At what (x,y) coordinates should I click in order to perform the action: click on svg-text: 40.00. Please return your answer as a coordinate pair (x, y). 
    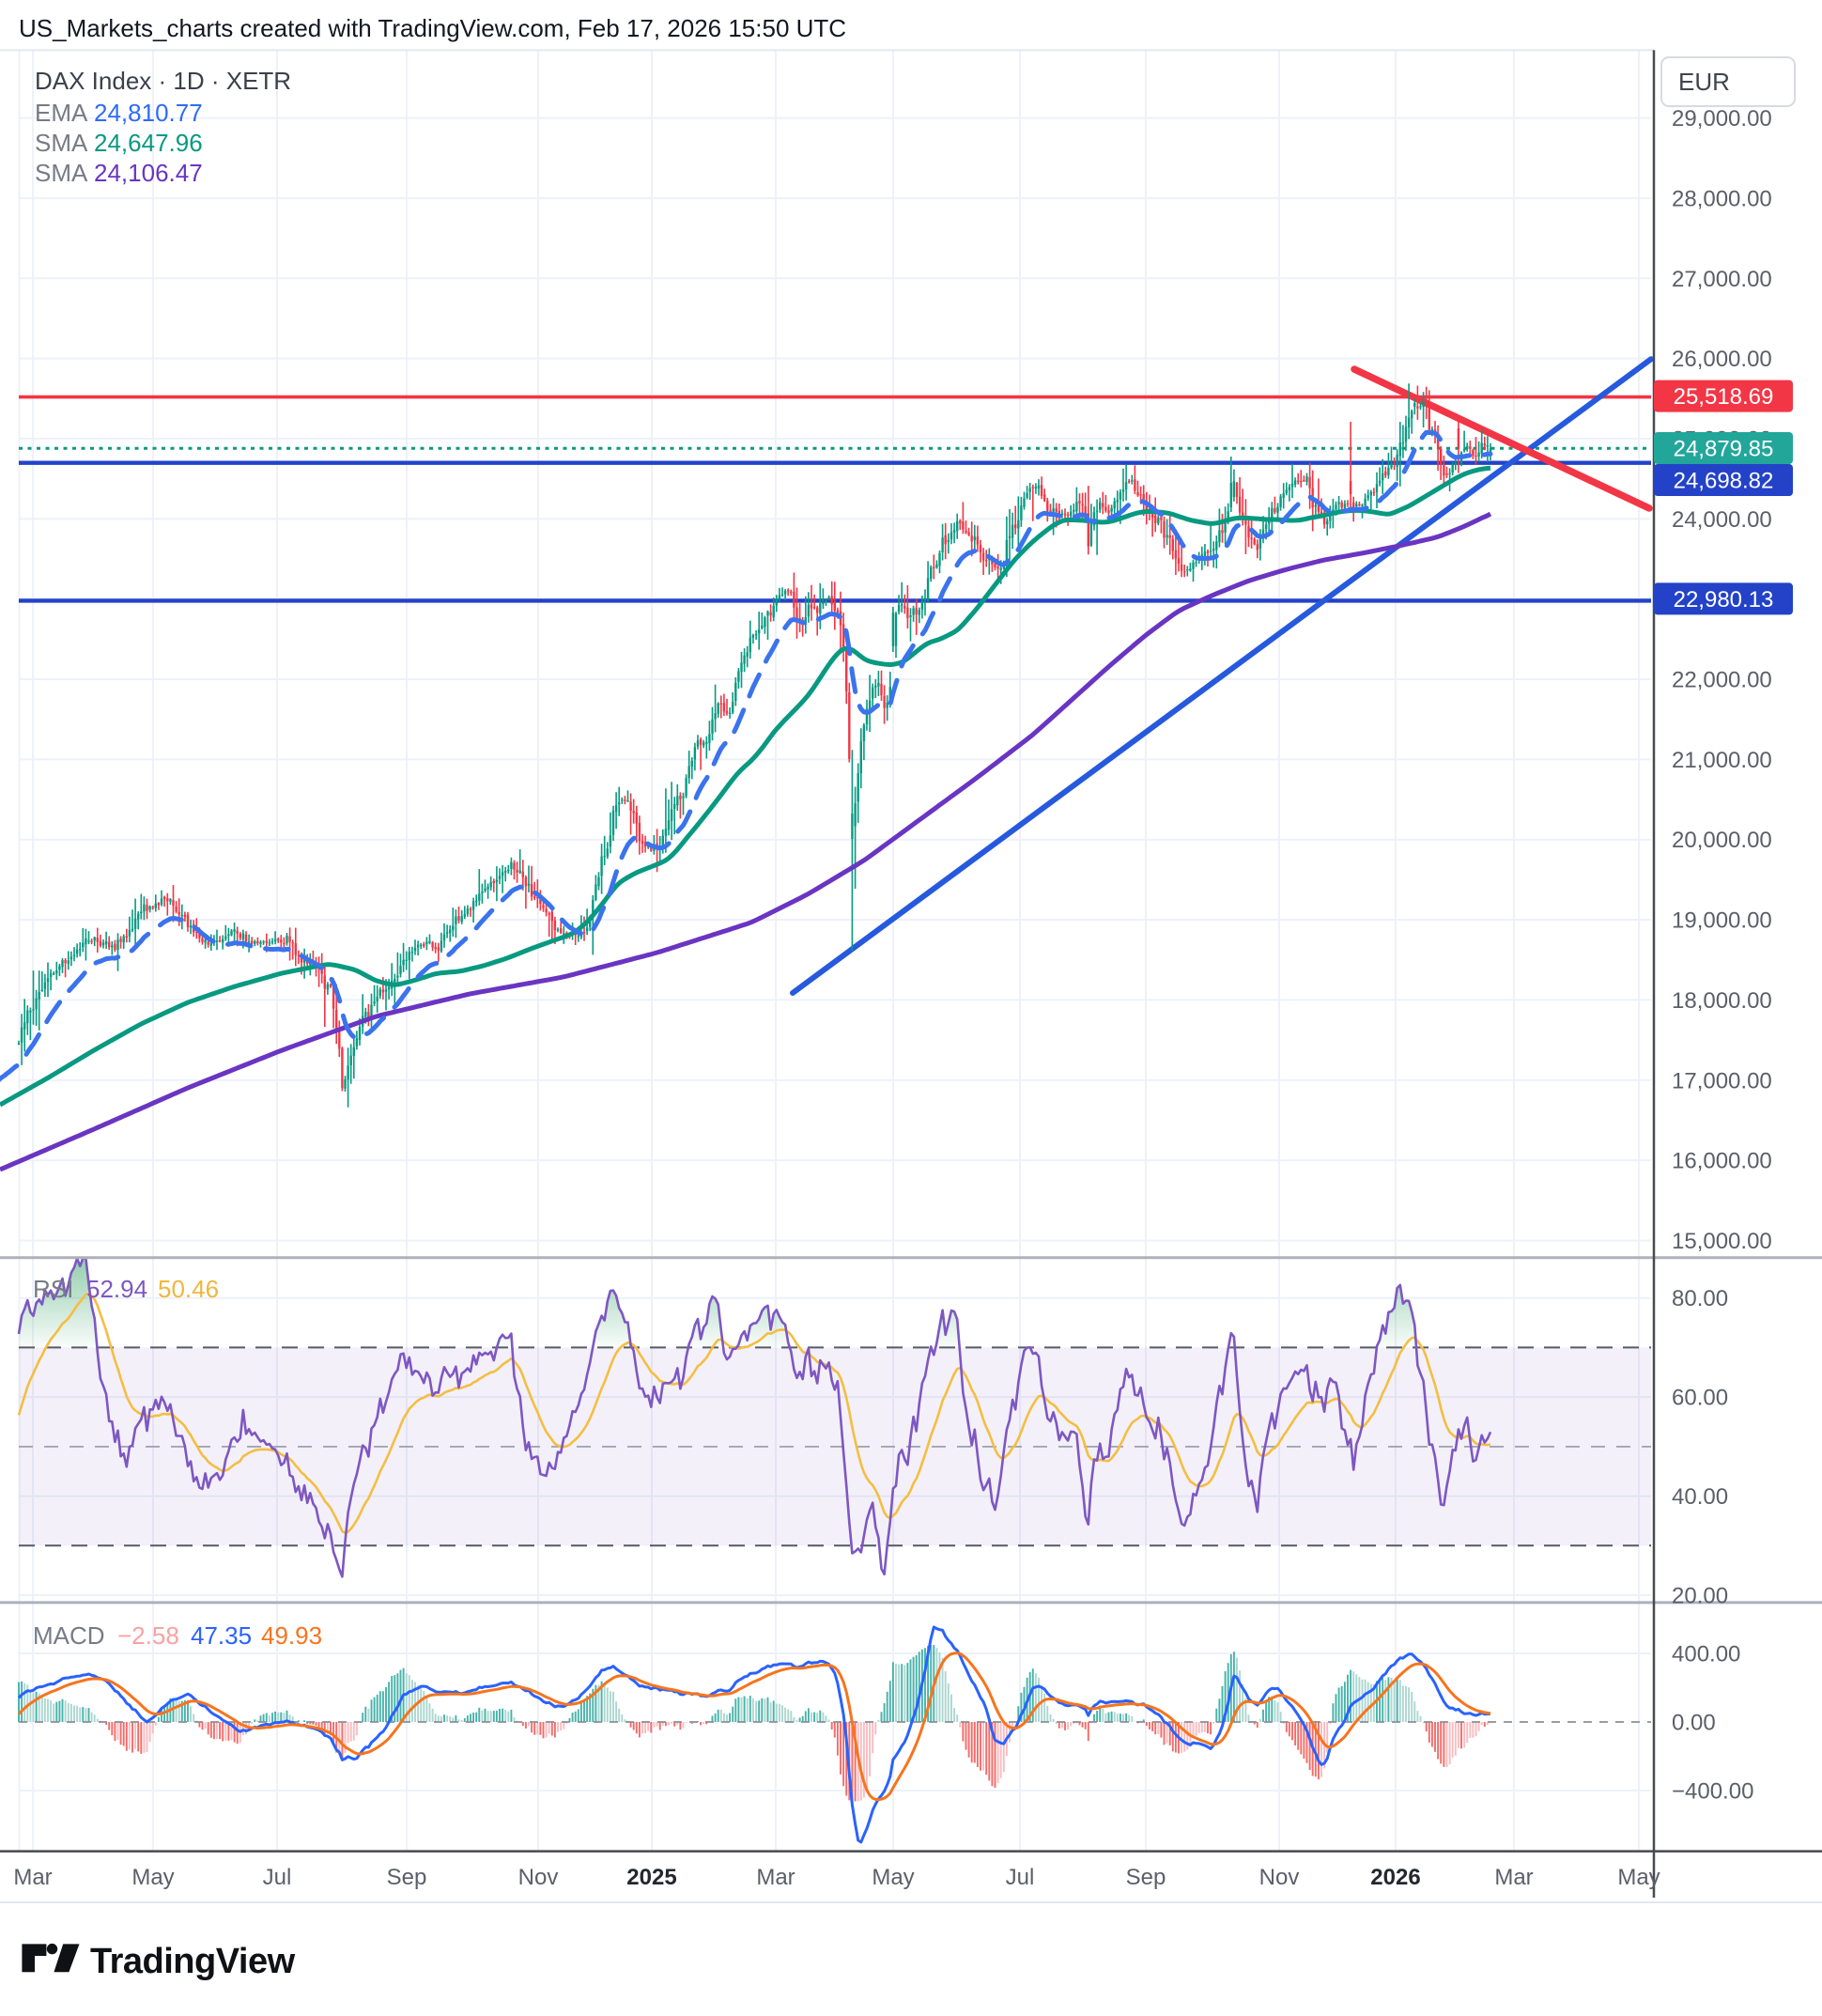
    Looking at the image, I should click on (1700, 1497).